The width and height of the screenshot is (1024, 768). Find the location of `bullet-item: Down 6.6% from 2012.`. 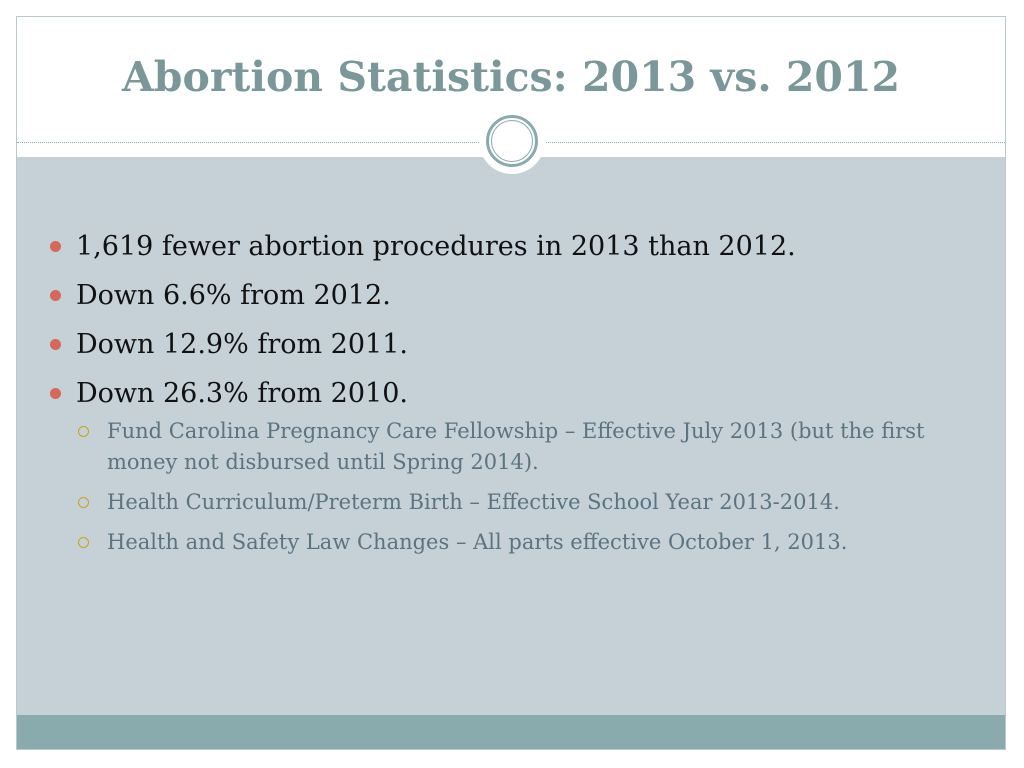

bullet-item: Down 6.6% from 2012. is located at coordinates (497, 296).